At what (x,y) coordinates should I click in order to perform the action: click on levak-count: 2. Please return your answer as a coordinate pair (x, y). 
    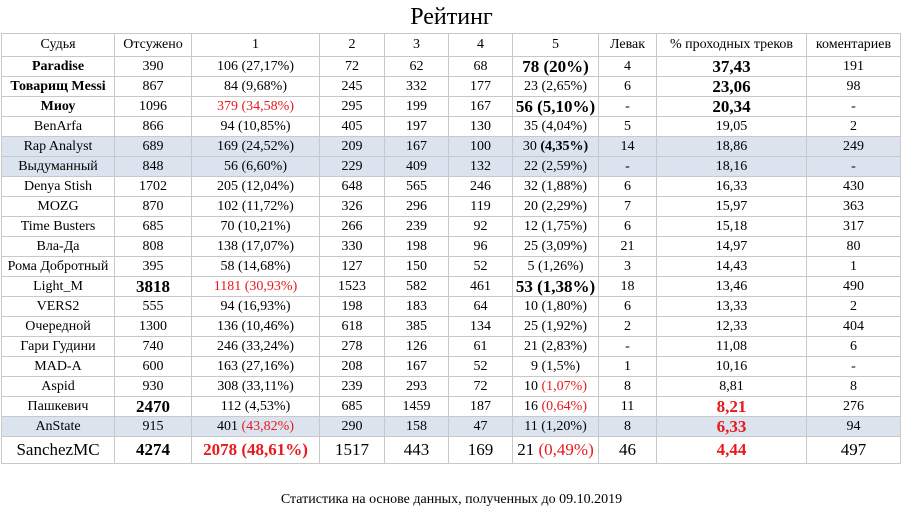
    Looking at the image, I should click on (627, 326).